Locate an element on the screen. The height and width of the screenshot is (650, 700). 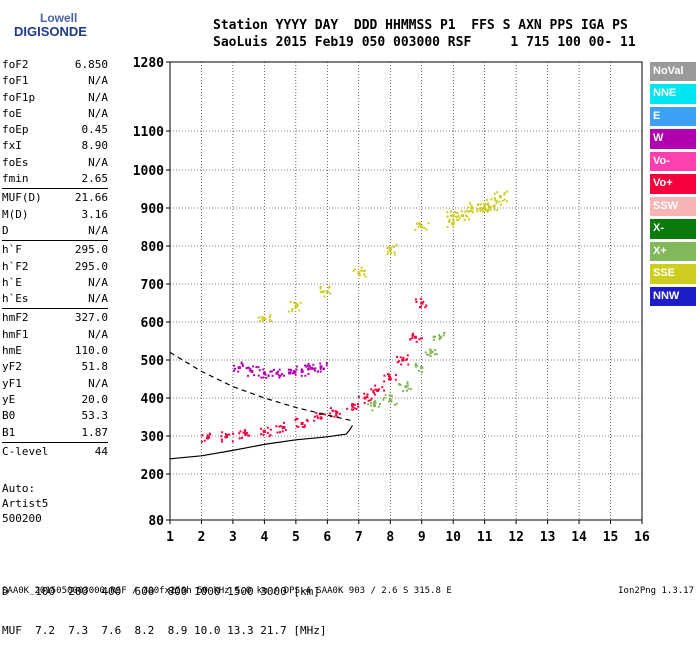
x-tick-label: 8 is located at coordinates (390, 537).